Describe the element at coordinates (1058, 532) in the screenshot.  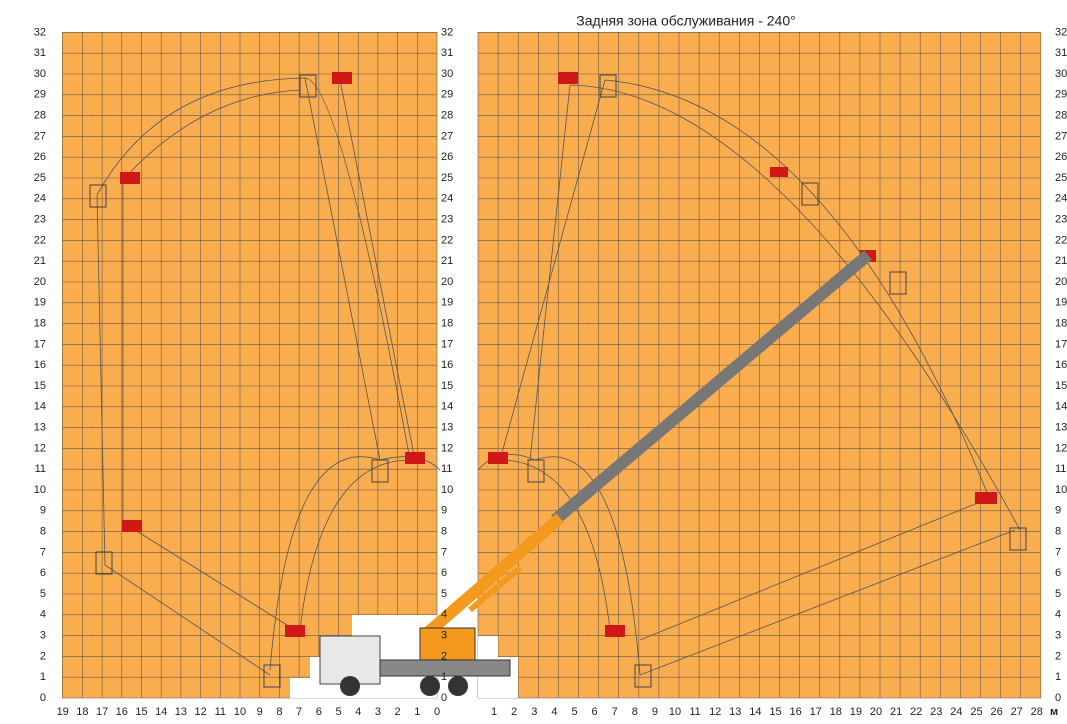
I see `y-label: 8` at that location.